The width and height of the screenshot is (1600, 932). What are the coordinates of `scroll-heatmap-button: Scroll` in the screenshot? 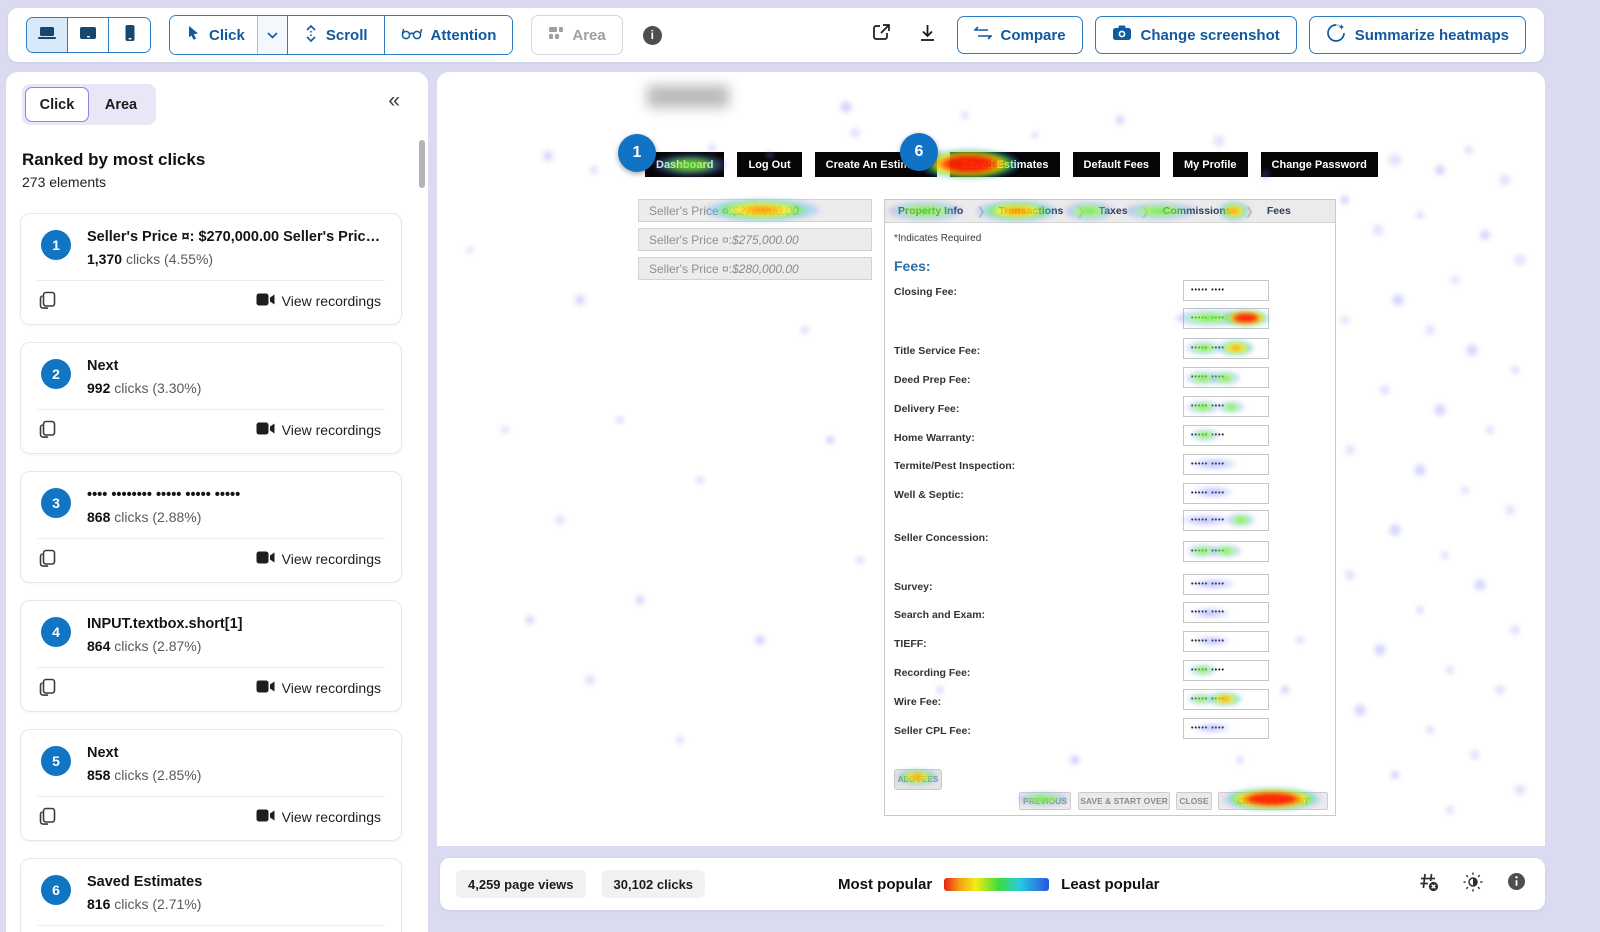 It's located at (336, 35).